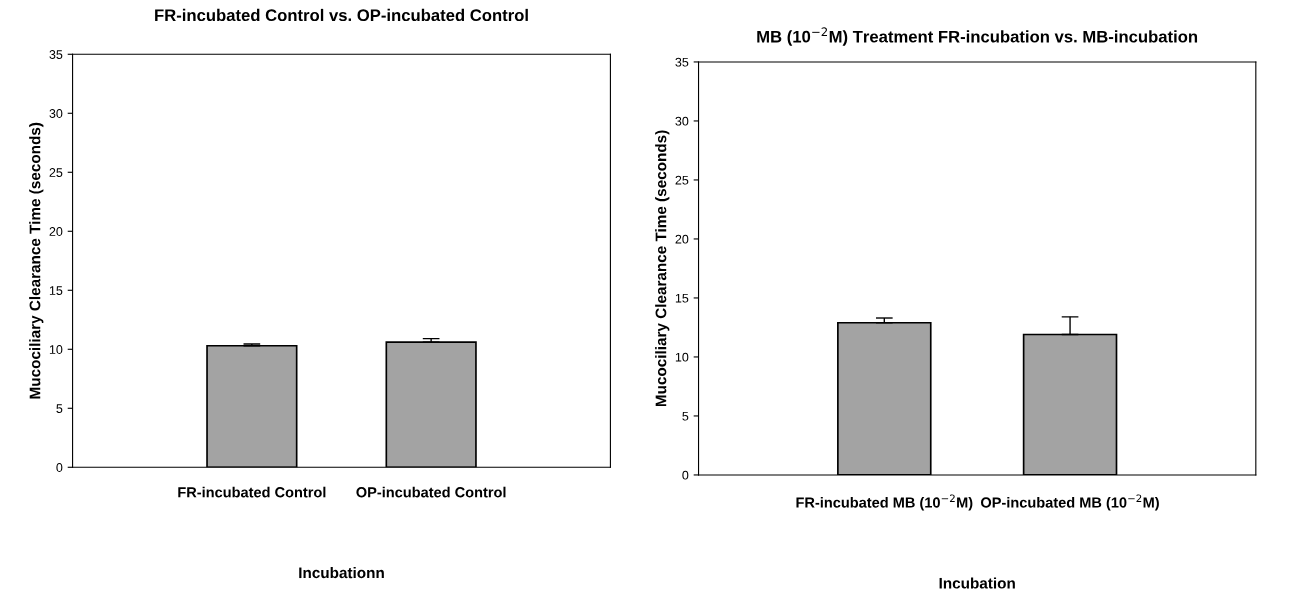  What do you see at coordinates (977, 36) in the screenshot?
I see `chart-title: MB (10$^{−2}$M) Treatment FR-incubation vs. MB-incubation` at bounding box center [977, 36].